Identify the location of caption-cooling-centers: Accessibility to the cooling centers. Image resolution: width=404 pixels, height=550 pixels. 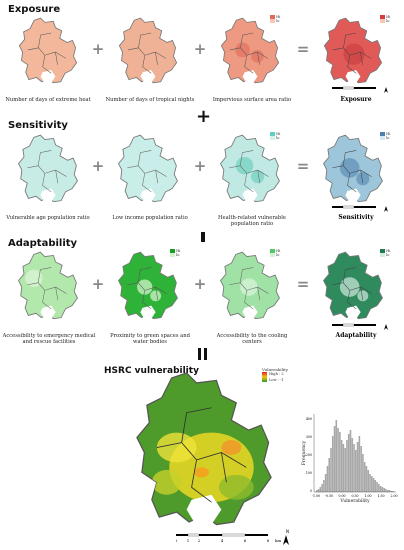
(252, 339).